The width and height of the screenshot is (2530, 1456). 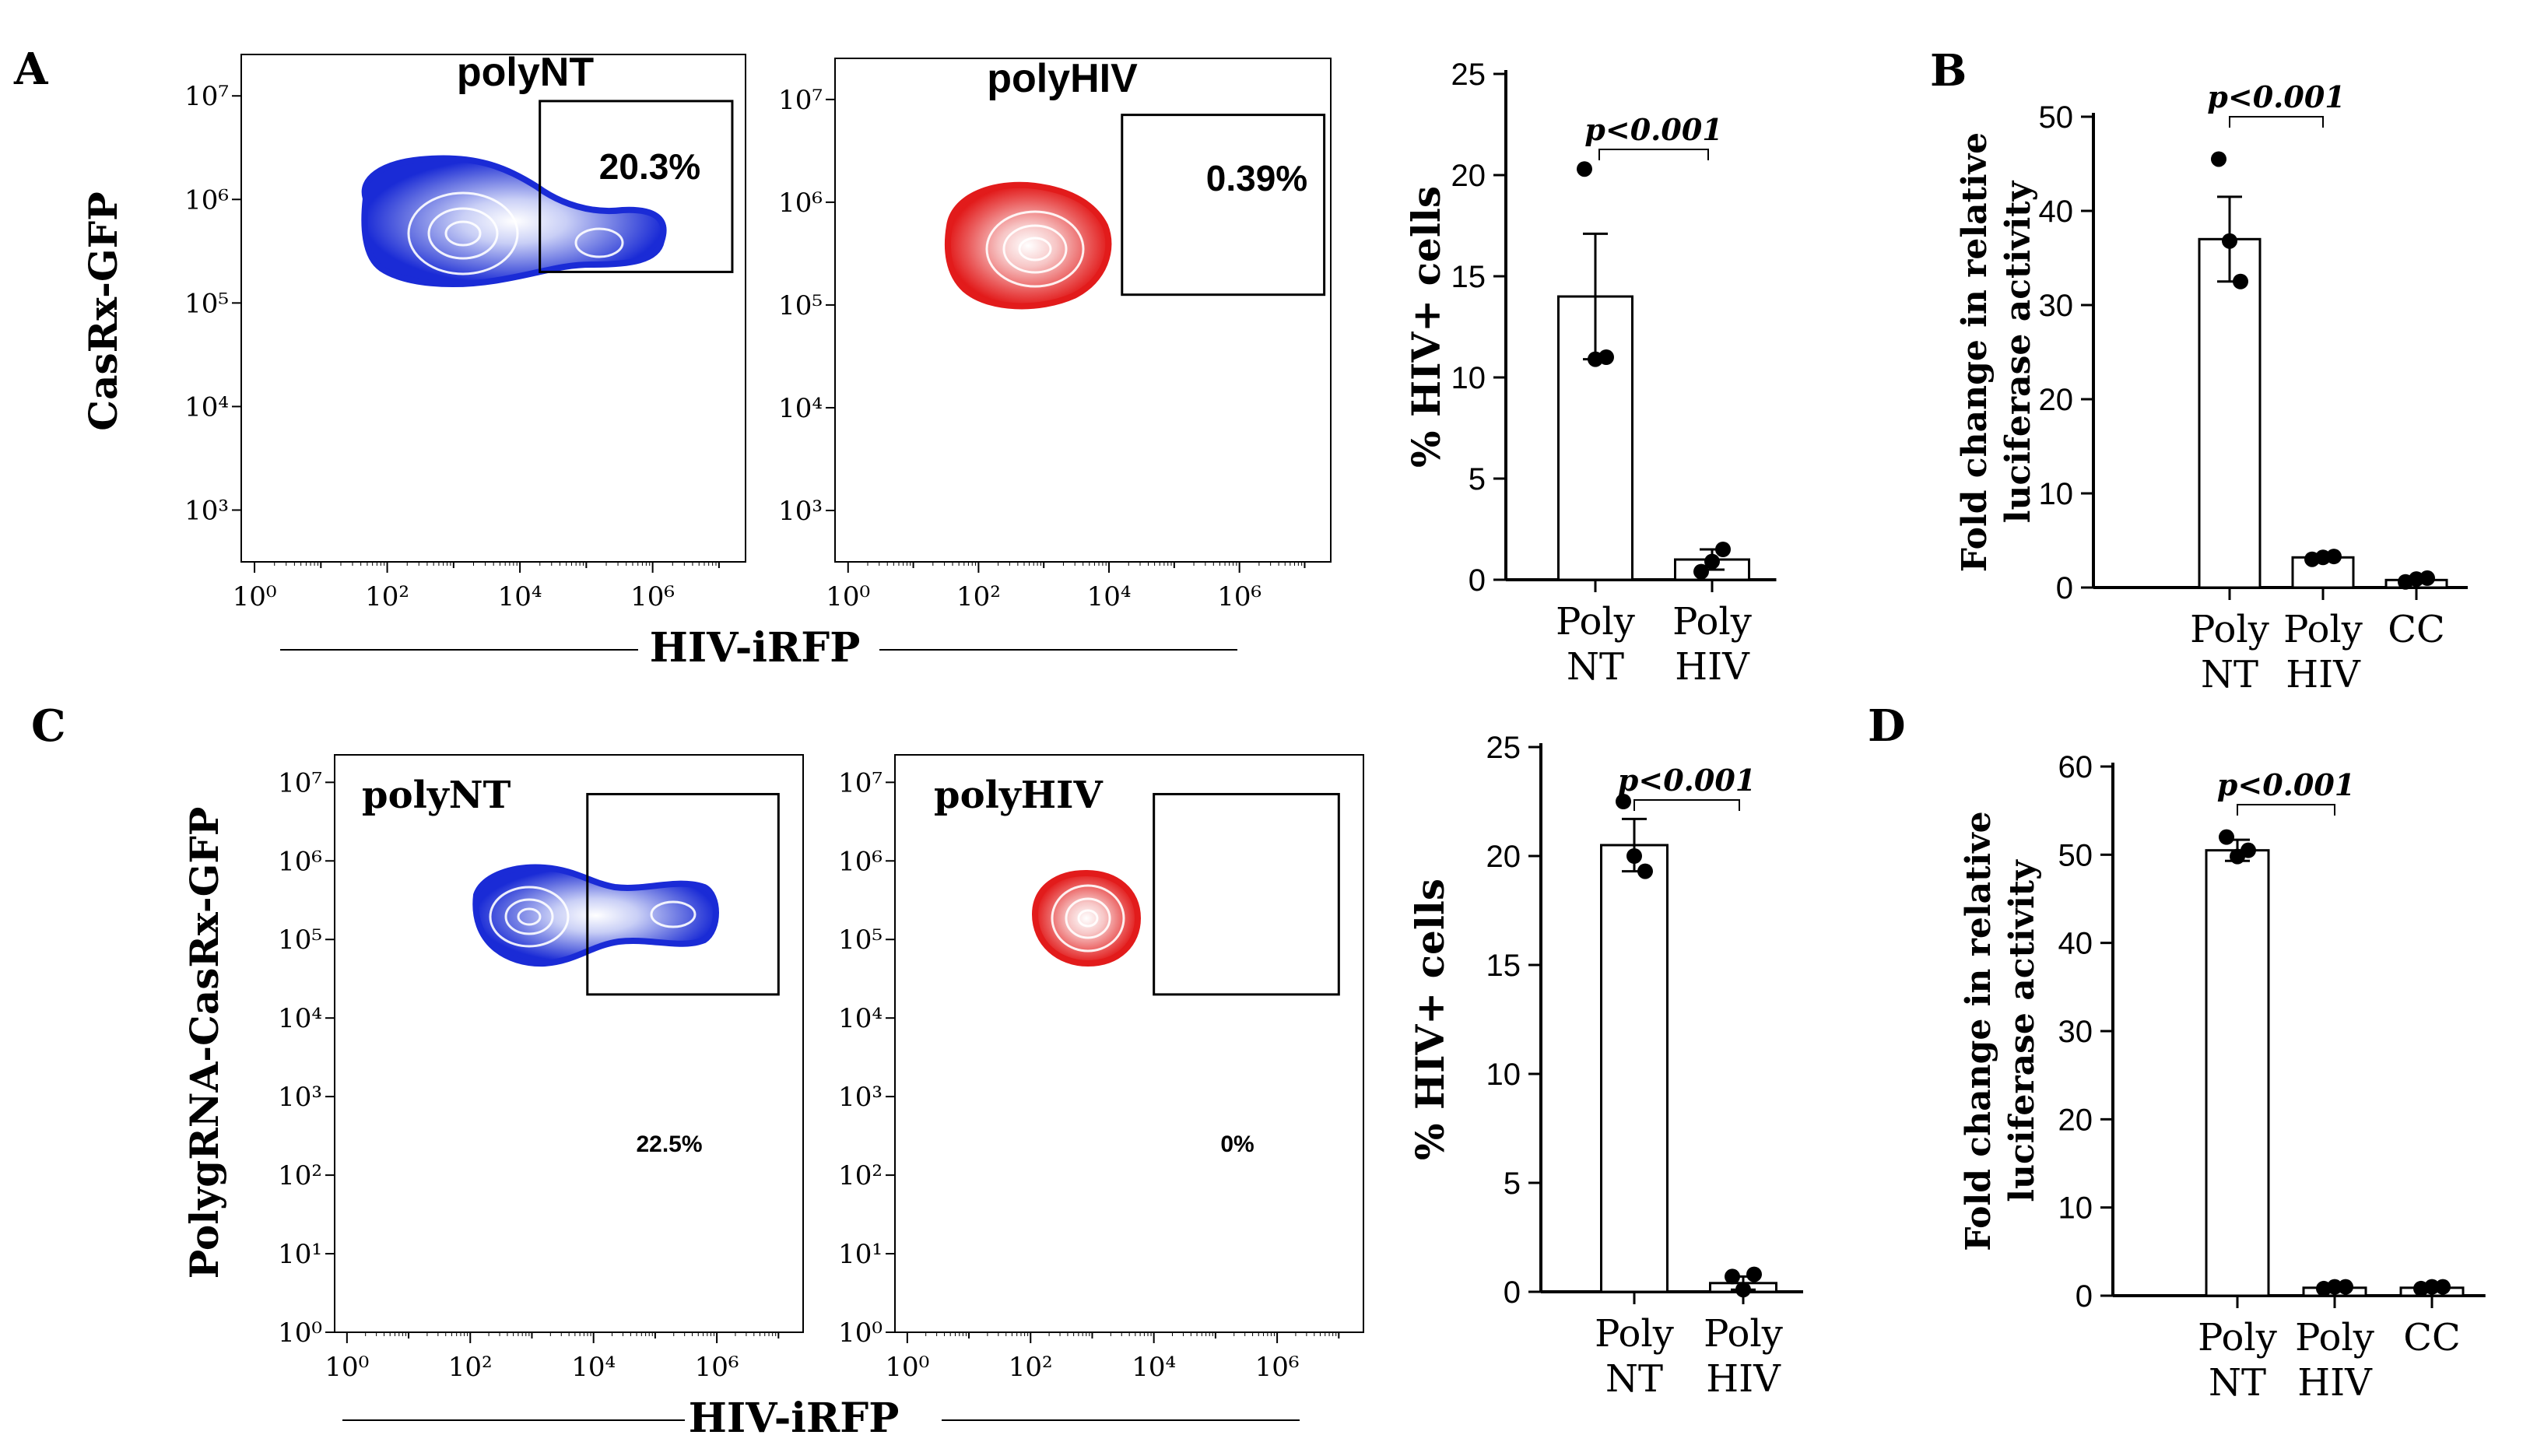 What do you see at coordinates (848, 597) in the screenshot?
I see `x-tick-label: 10⁰` at bounding box center [848, 597].